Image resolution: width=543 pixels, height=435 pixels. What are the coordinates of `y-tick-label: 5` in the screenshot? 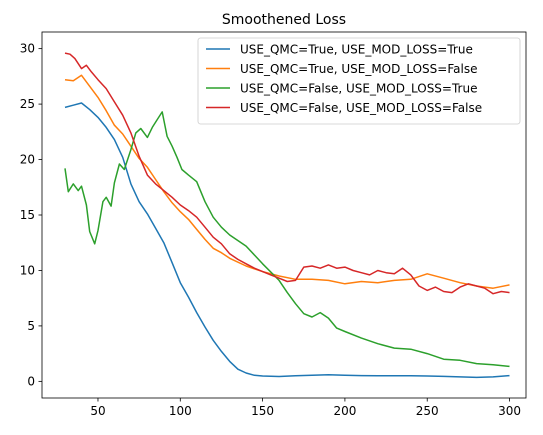 It's located at (31, 326).